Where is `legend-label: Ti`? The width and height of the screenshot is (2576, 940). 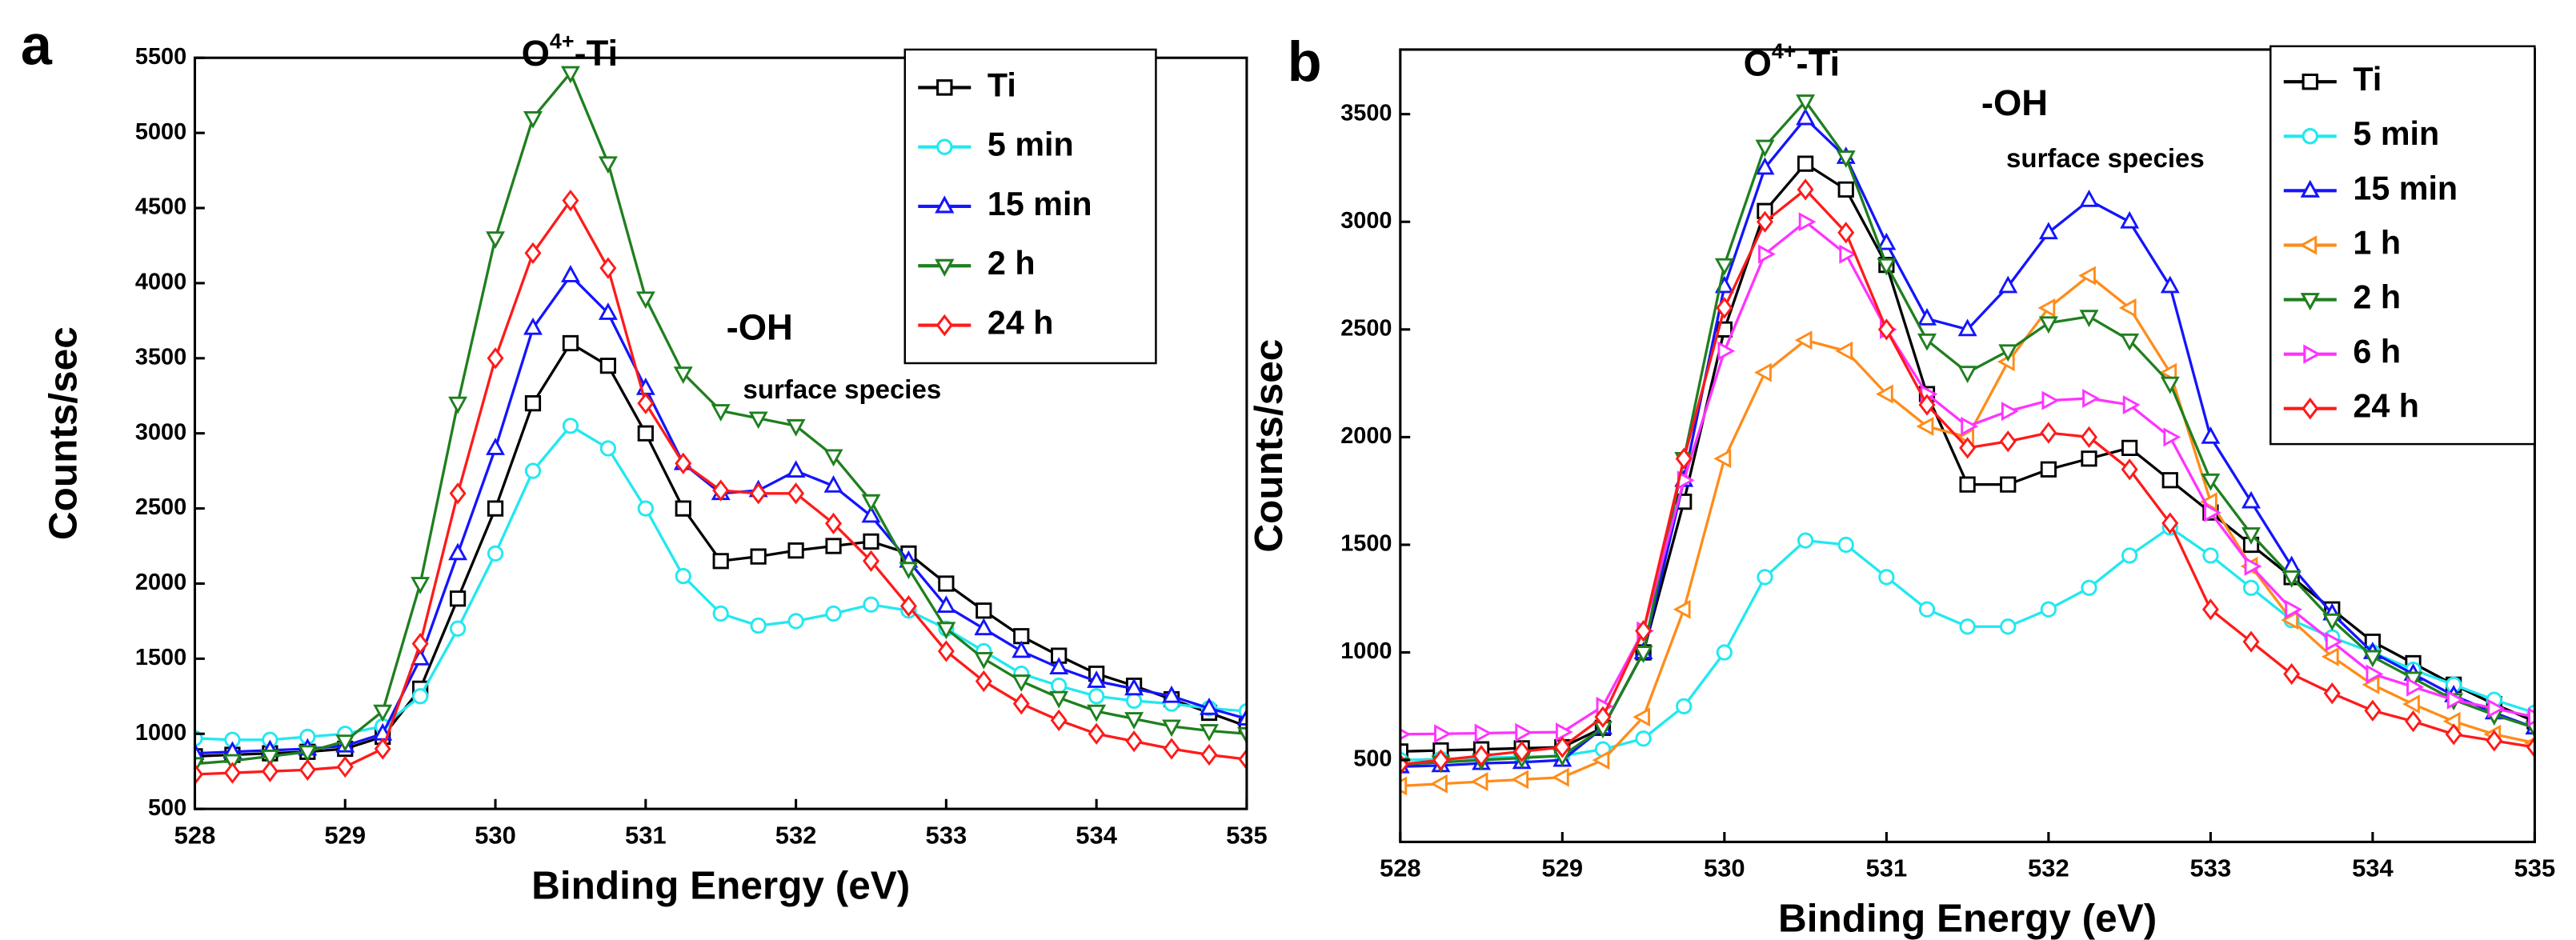 legend-label: Ti is located at coordinates (1002, 84).